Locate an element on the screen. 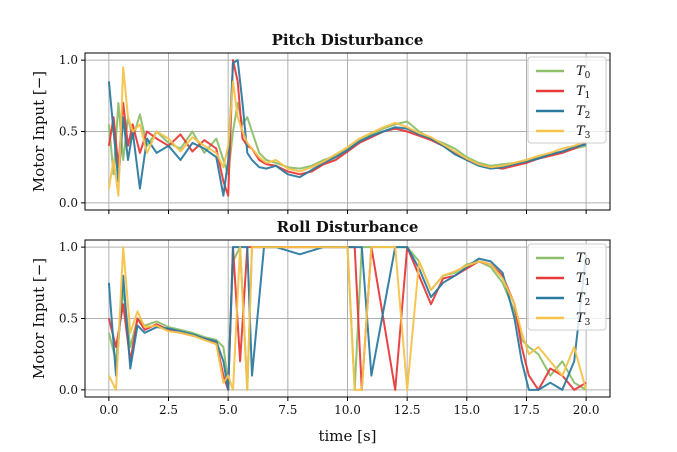 Image resolution: width=677 pixels, height=452 pixels. panel-title: Pitch Disturbance is located at coordinates (348, 40).